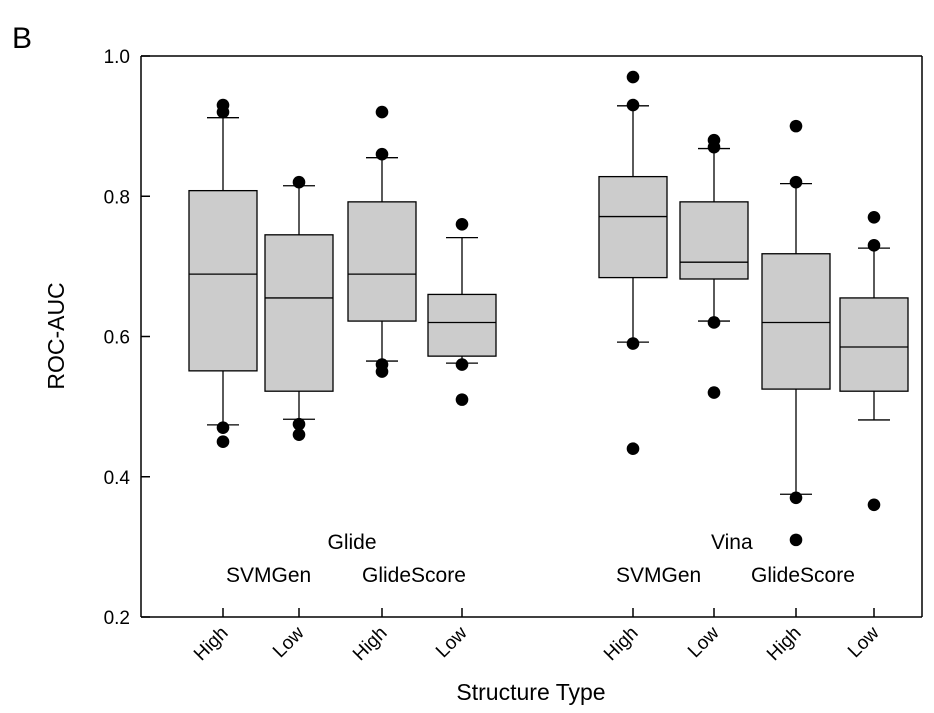 The width and height of the screenshot is (934, 713). What do you see at coordinates (530, 692) in the screenshot?
I see `x-axis-title: Structure Type` at bounding box center [530, 692].